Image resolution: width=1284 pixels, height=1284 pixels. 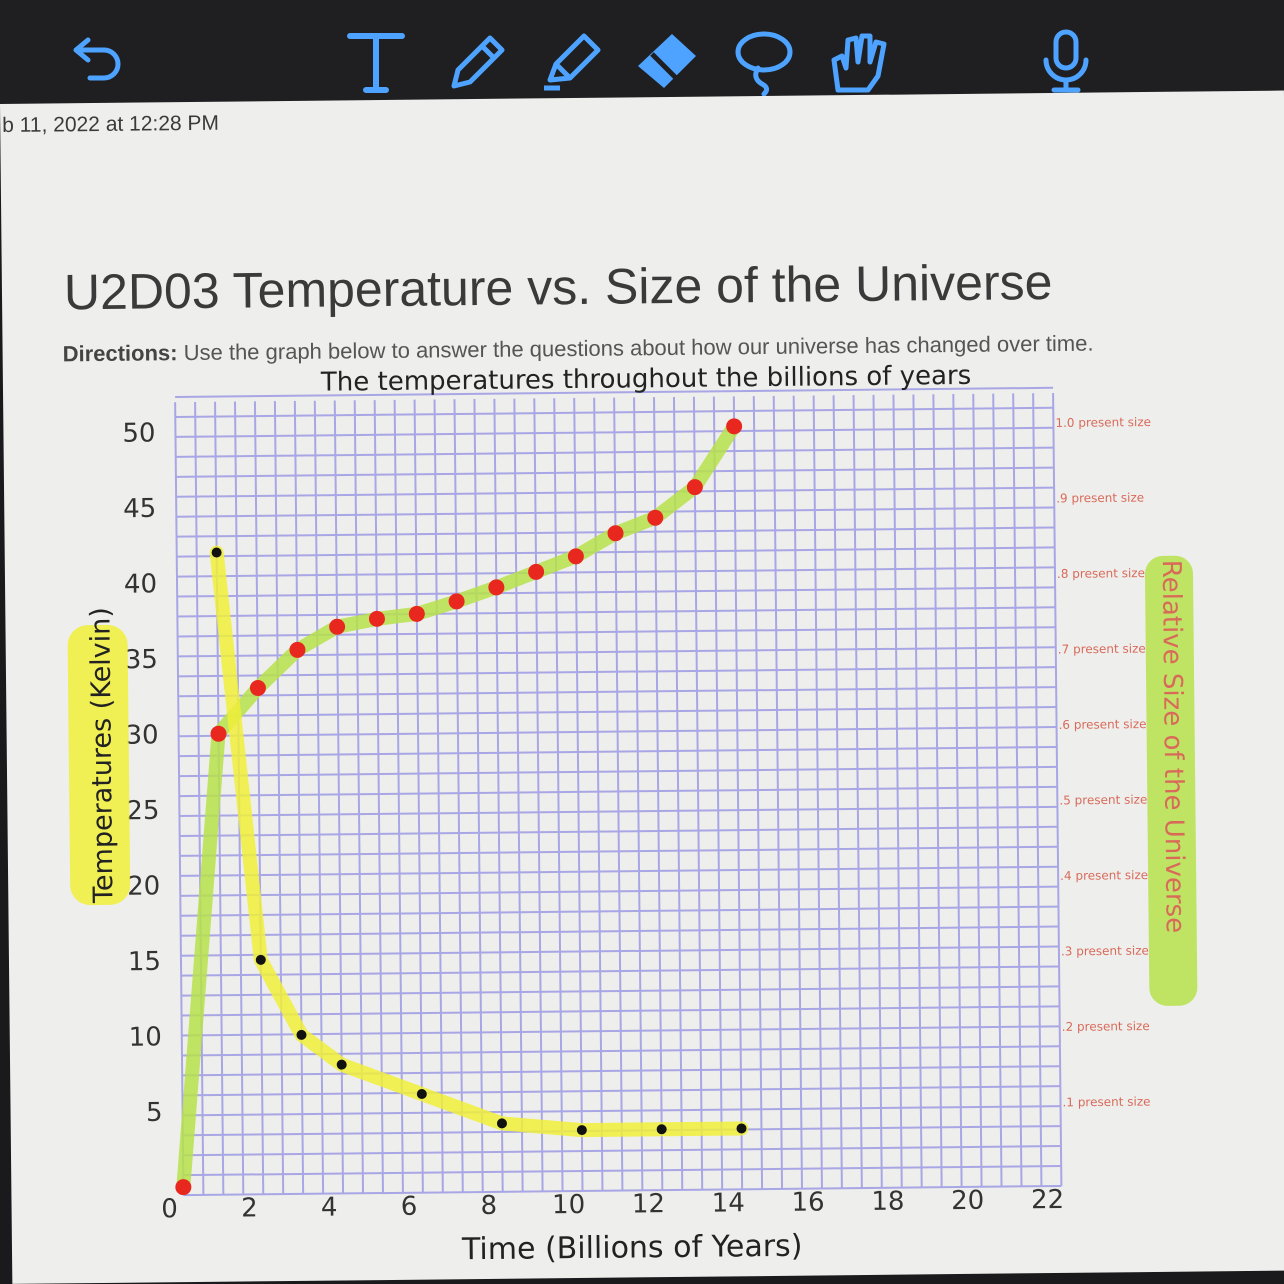 I want to click on eraser-tool-icon, so click(x=666, y=60).